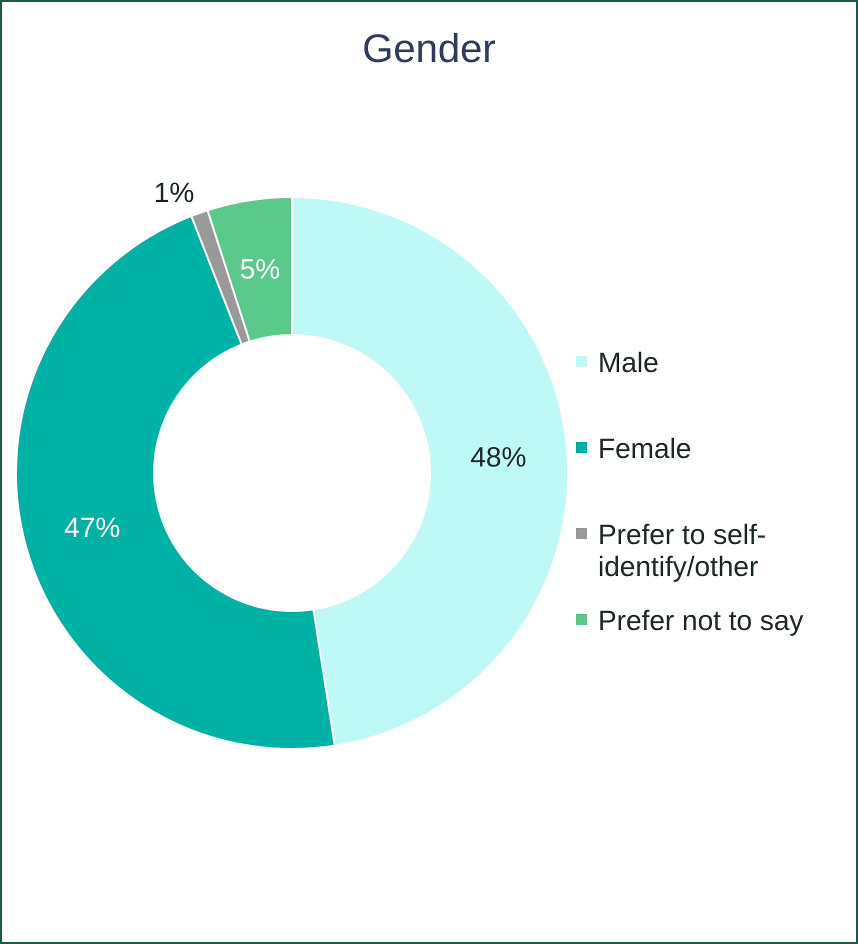 This screenshot has width=858, height=944. I want to click on chart-title: Gender, so click(429, 49).